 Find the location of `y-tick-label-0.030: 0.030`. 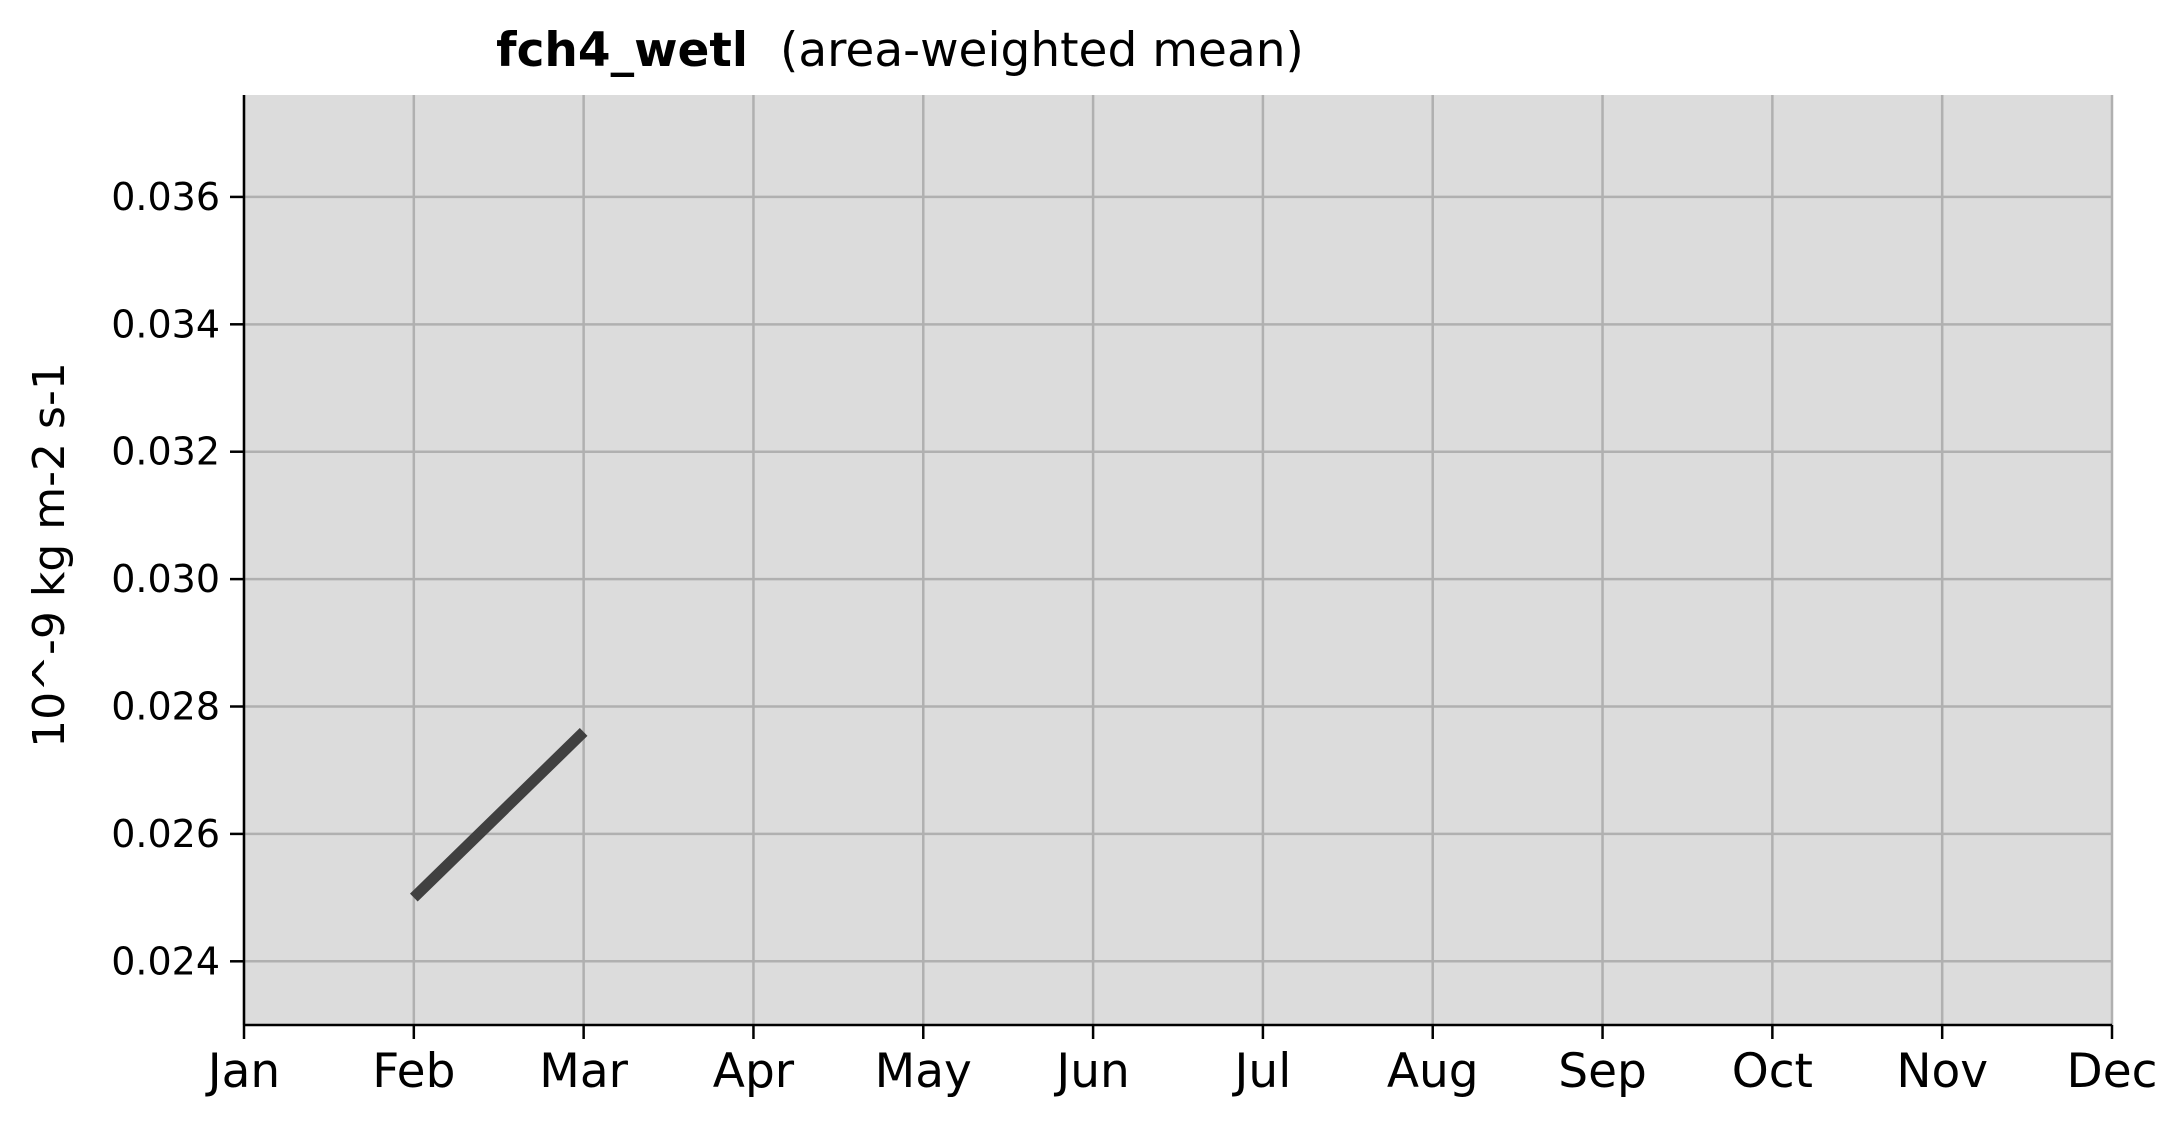

y-tick-label-0.030: 0.030 is located at coordinates (165, 579).